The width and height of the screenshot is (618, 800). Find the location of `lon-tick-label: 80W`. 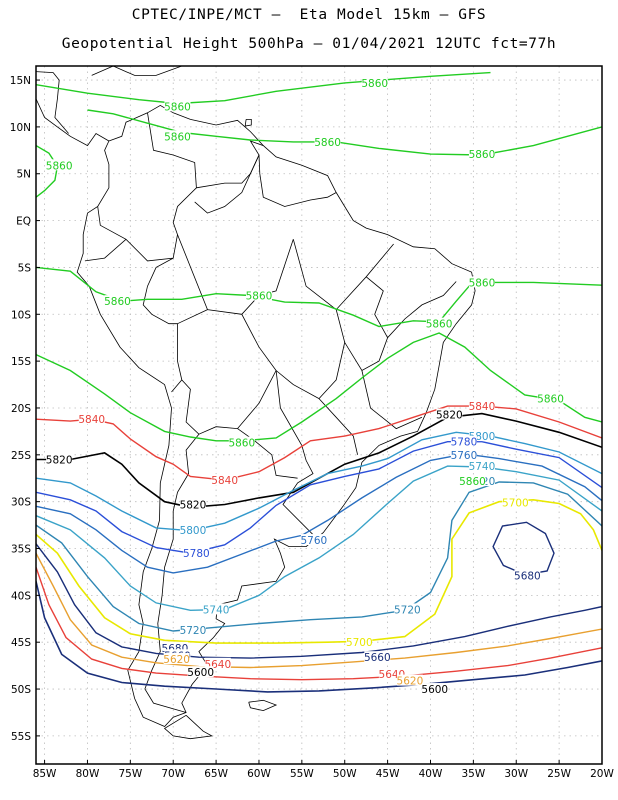

lon-tick-label: 80W is located at coordinates (88, 774).